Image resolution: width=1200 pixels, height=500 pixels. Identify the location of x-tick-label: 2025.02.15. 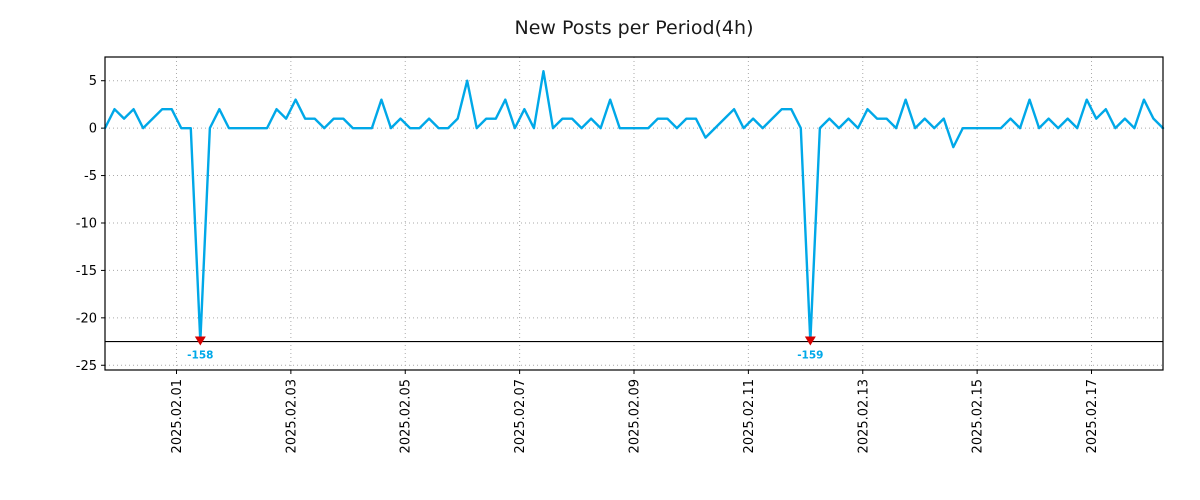
(978, 416).